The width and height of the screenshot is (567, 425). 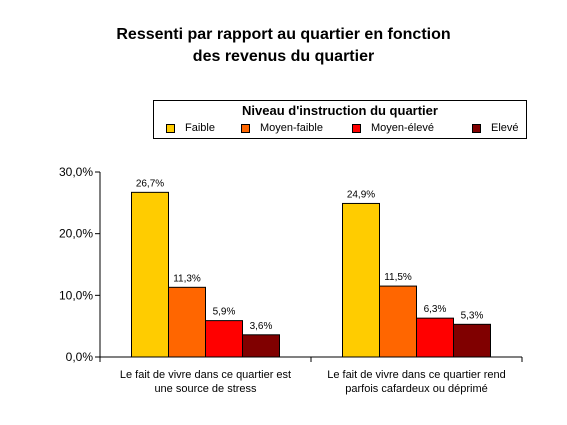 What do you see at coordinates (80, 357) in the screenshot?
I see `y-tick-label: 0,0%` at bounding box center [80, 357].